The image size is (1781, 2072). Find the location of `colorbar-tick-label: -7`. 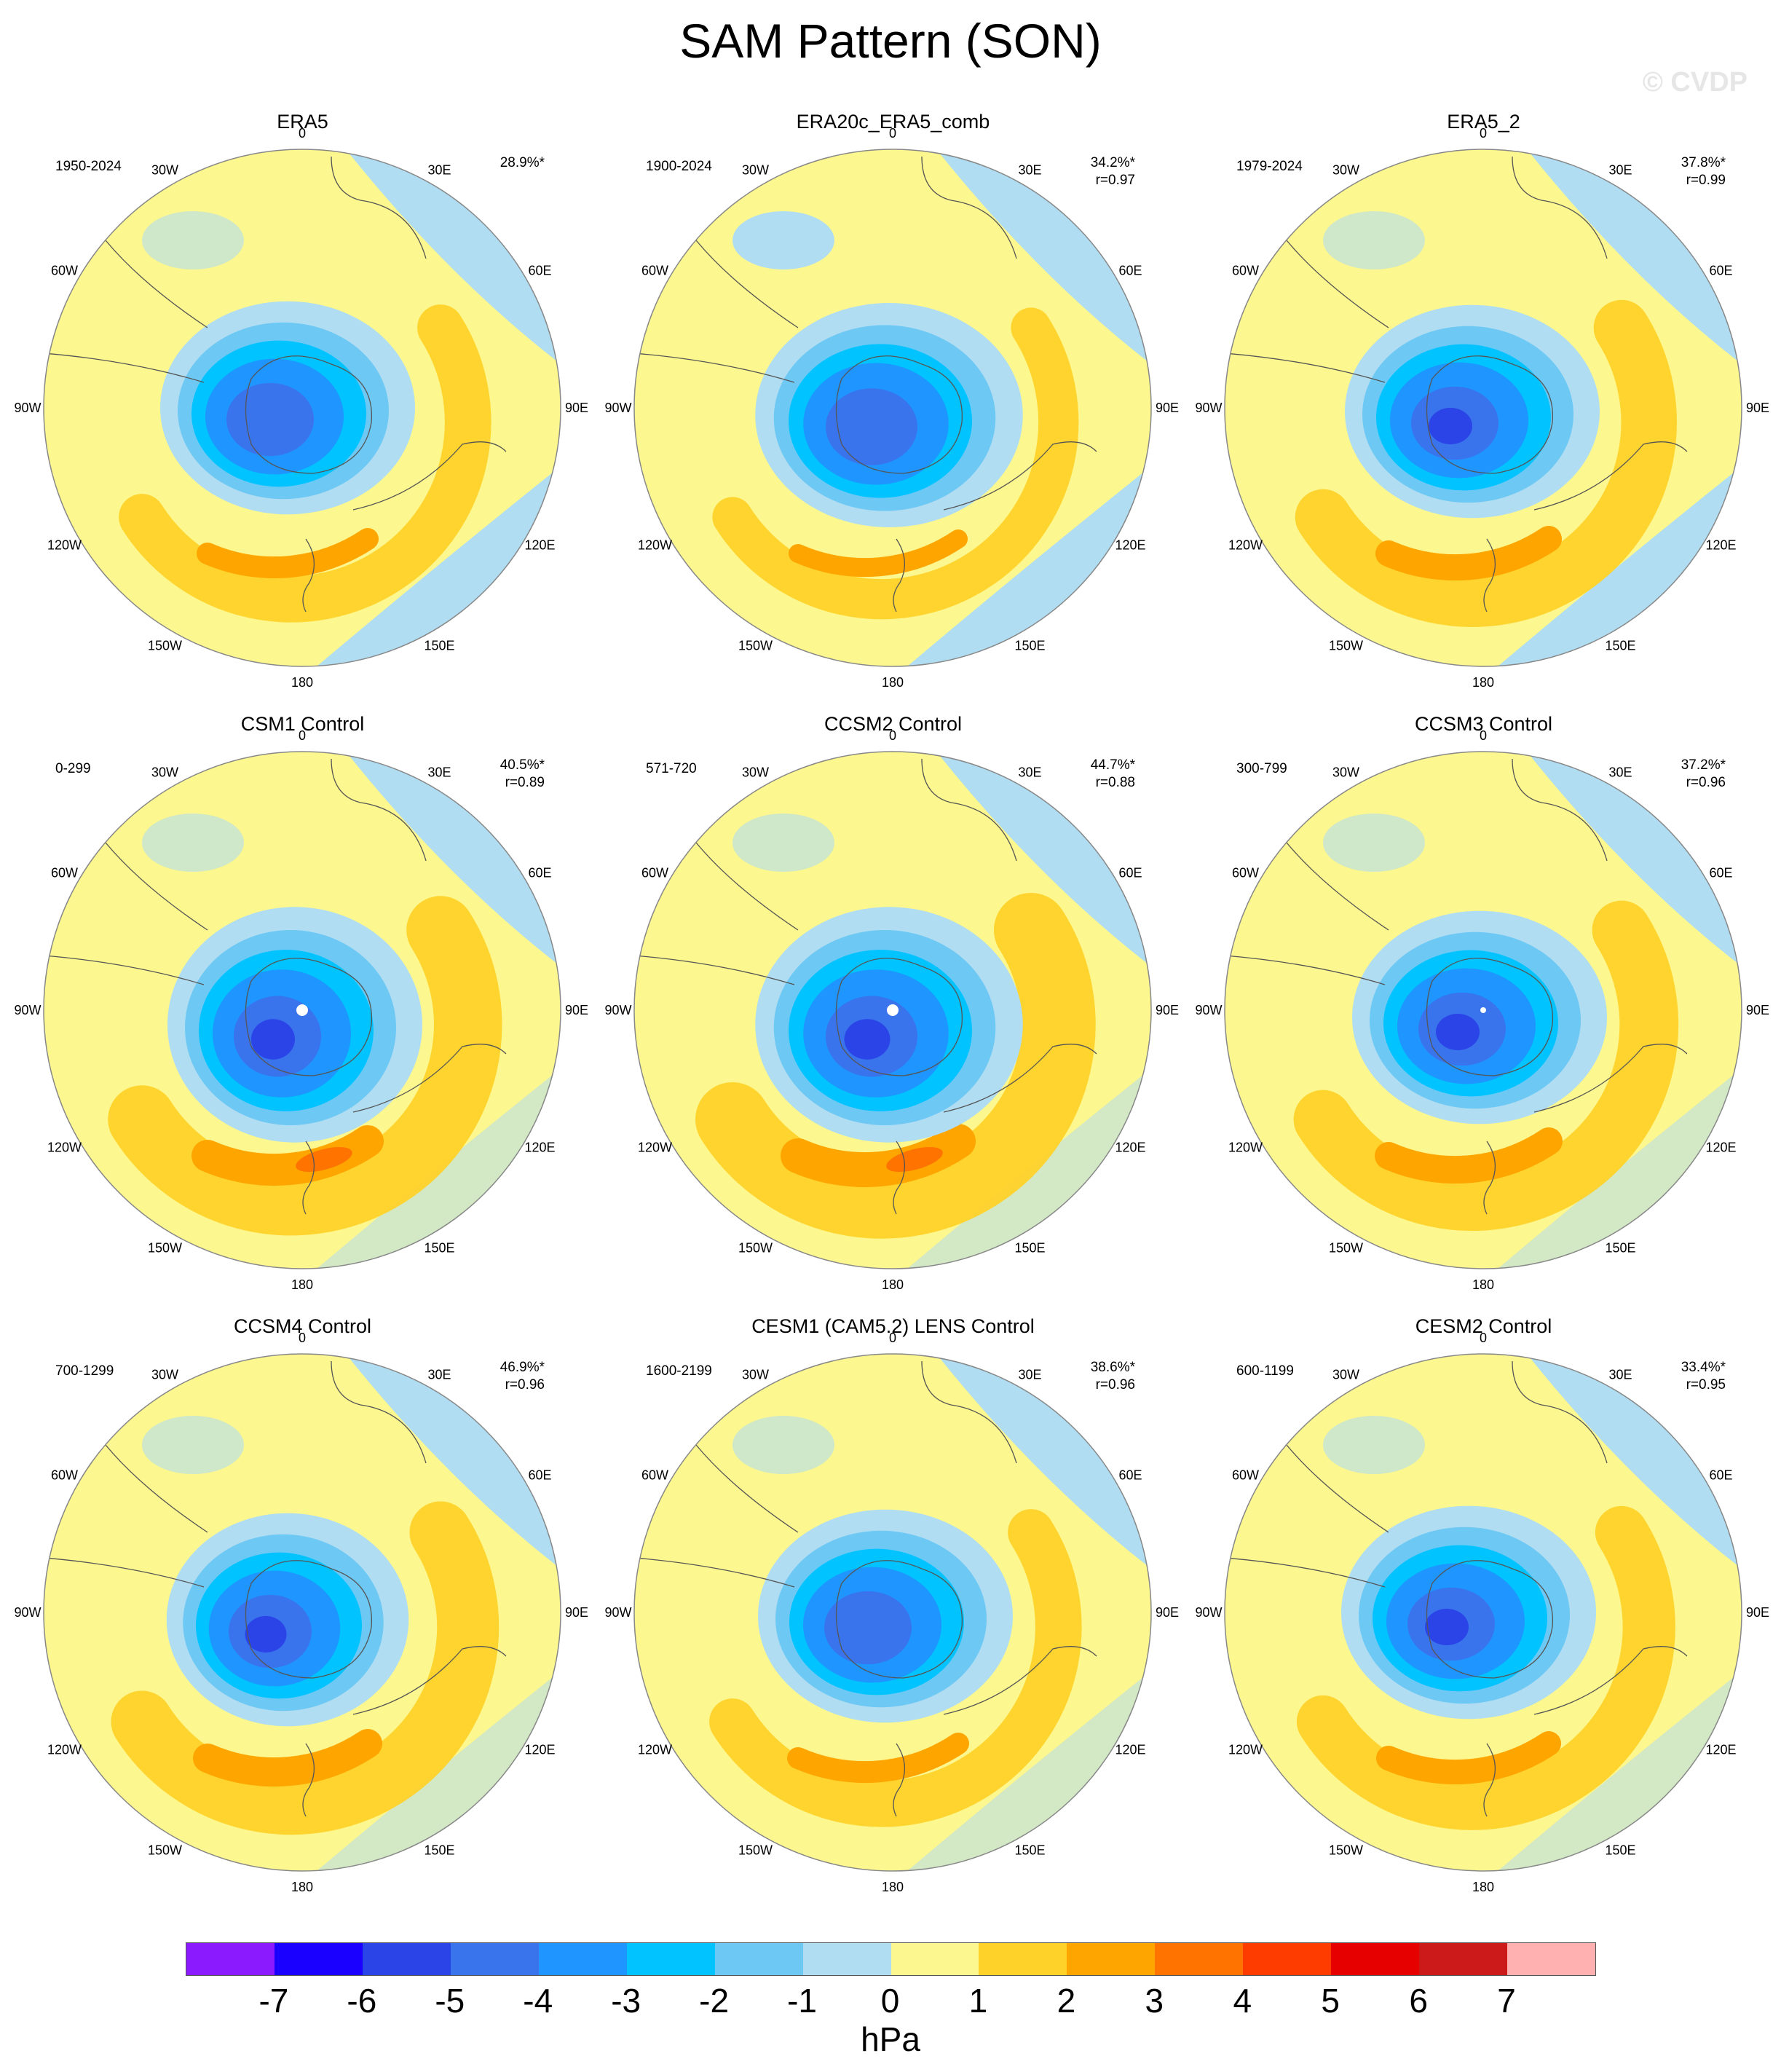

colorbar-tick-label: -7 is located at coordinates (273, 2001).